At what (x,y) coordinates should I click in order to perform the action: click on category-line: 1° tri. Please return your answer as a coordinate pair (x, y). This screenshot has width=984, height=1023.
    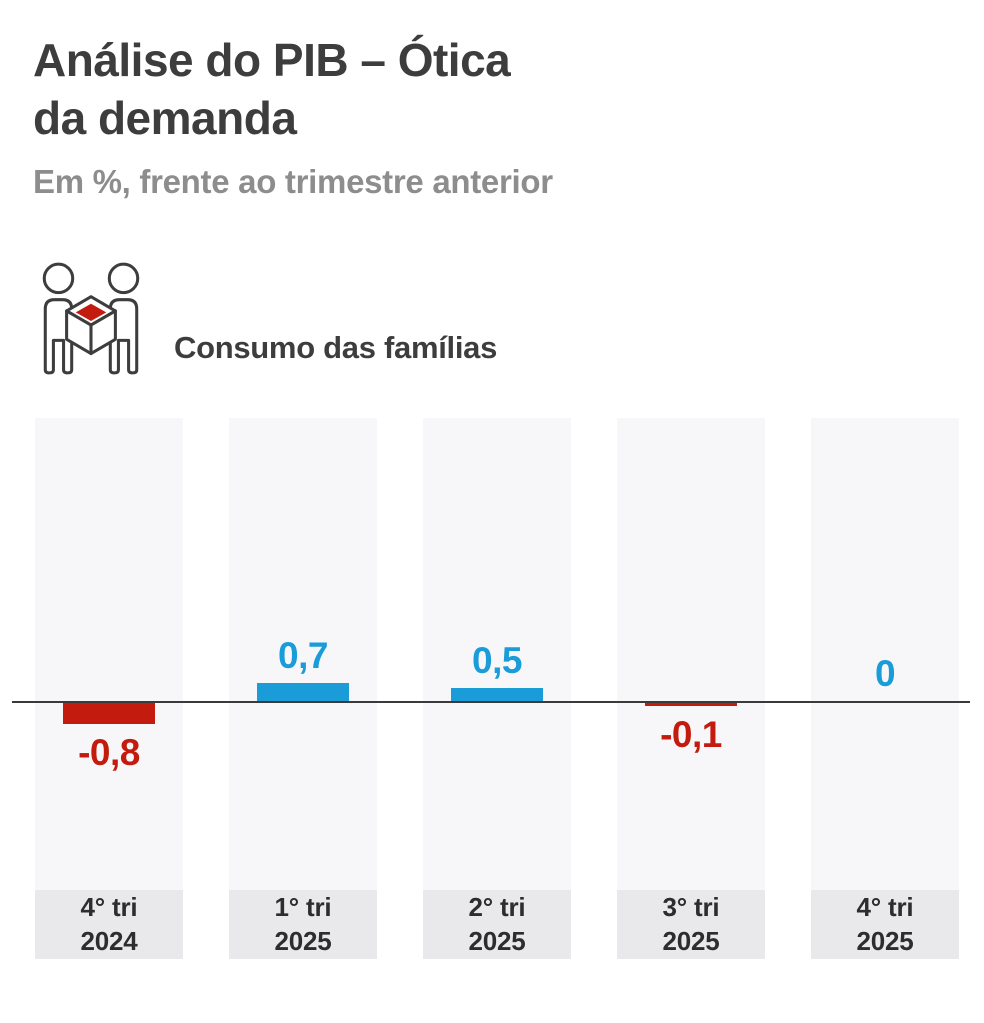
    Looking at the image, I should click on (303, 907).